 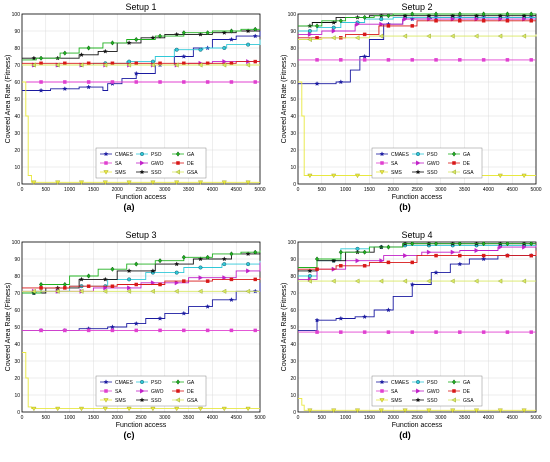 What do you see at coordinates (468, 173) in the screenshot?
I see `legend-label: GSA` at bounding box center [468, 173].